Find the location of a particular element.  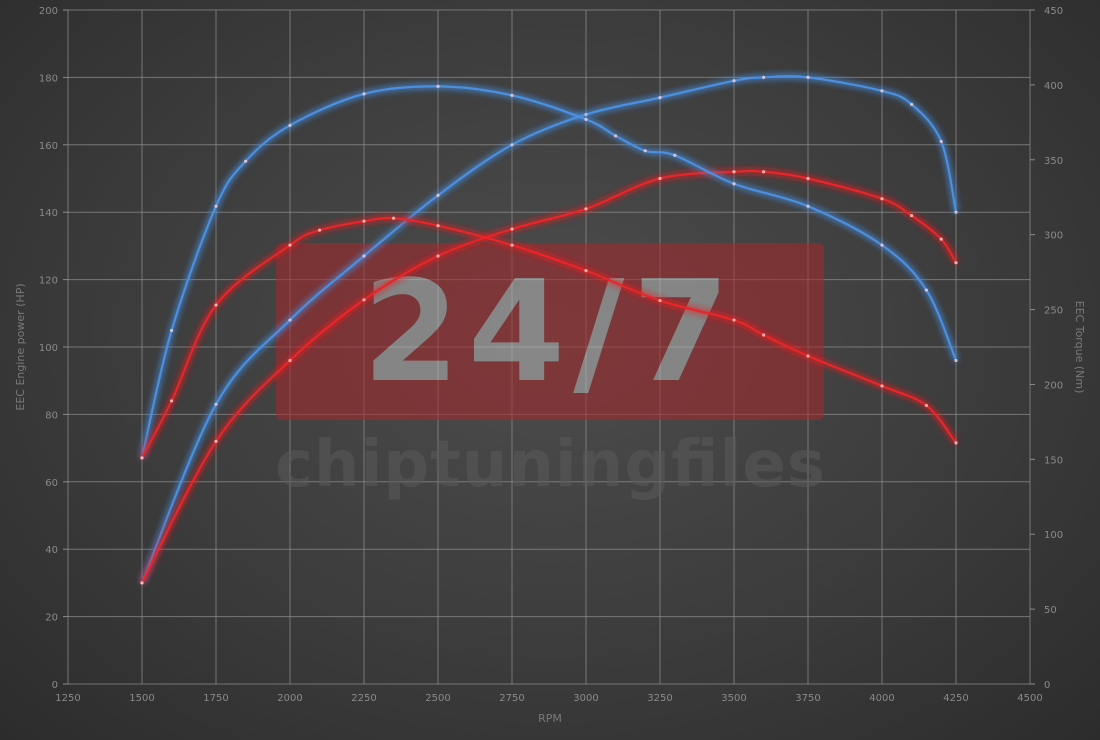

y2-tick-label: 150 is located at coordinates (1053, 460).